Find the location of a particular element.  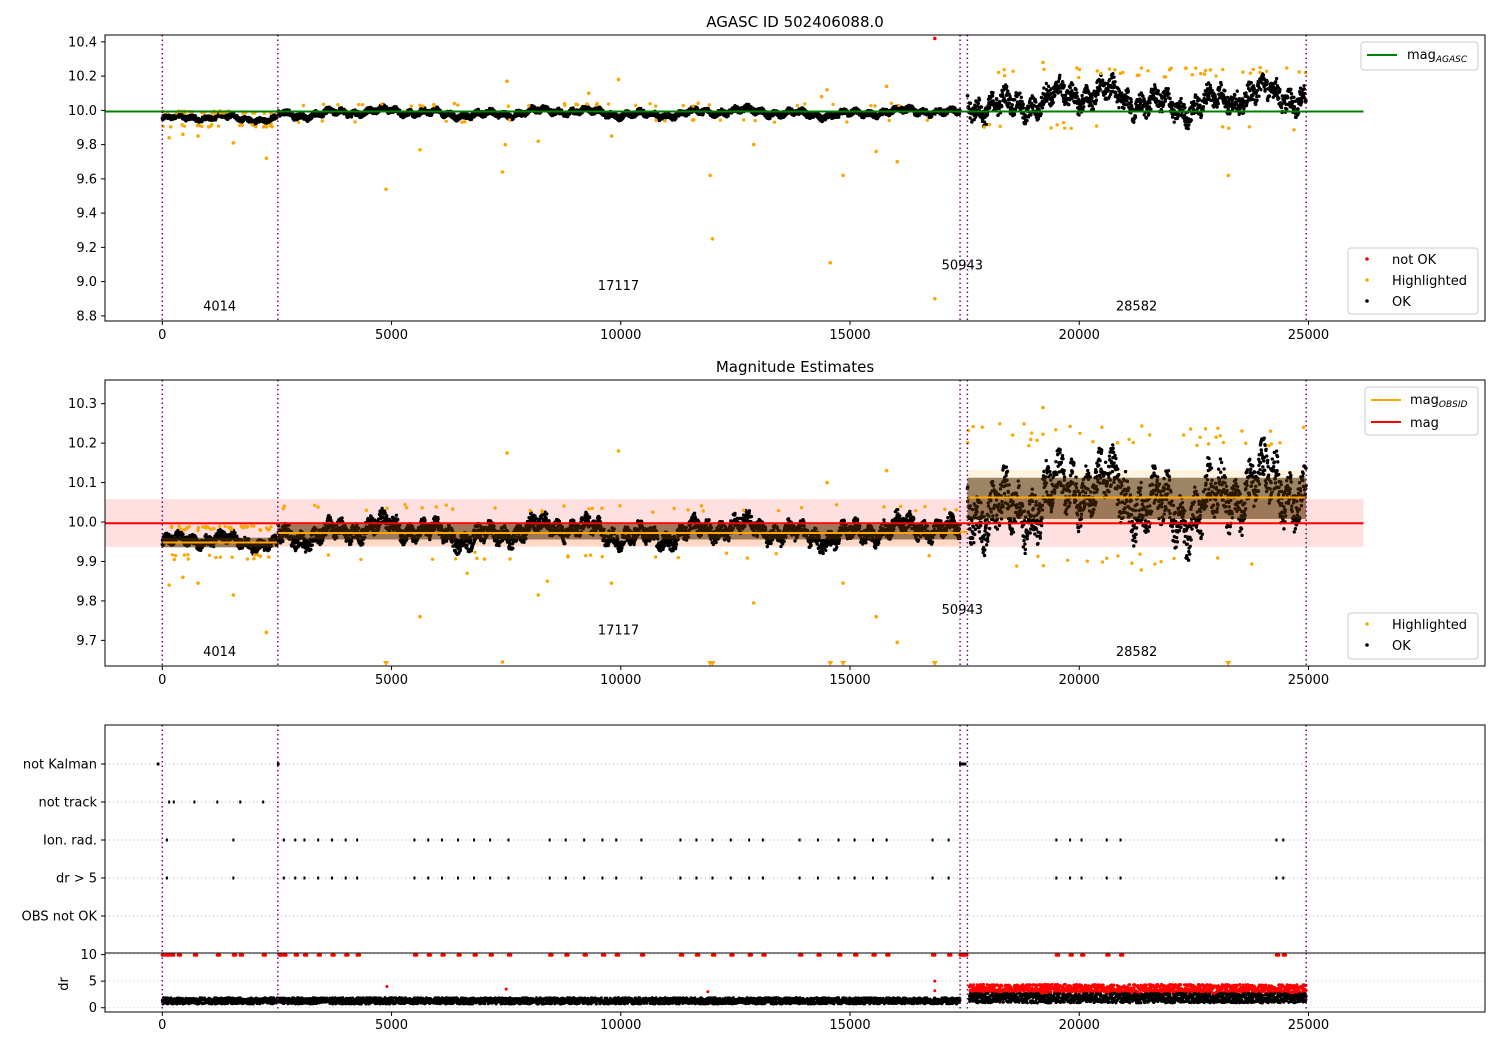

x-tick-label: 5000 is located at coordinates (391, 335).